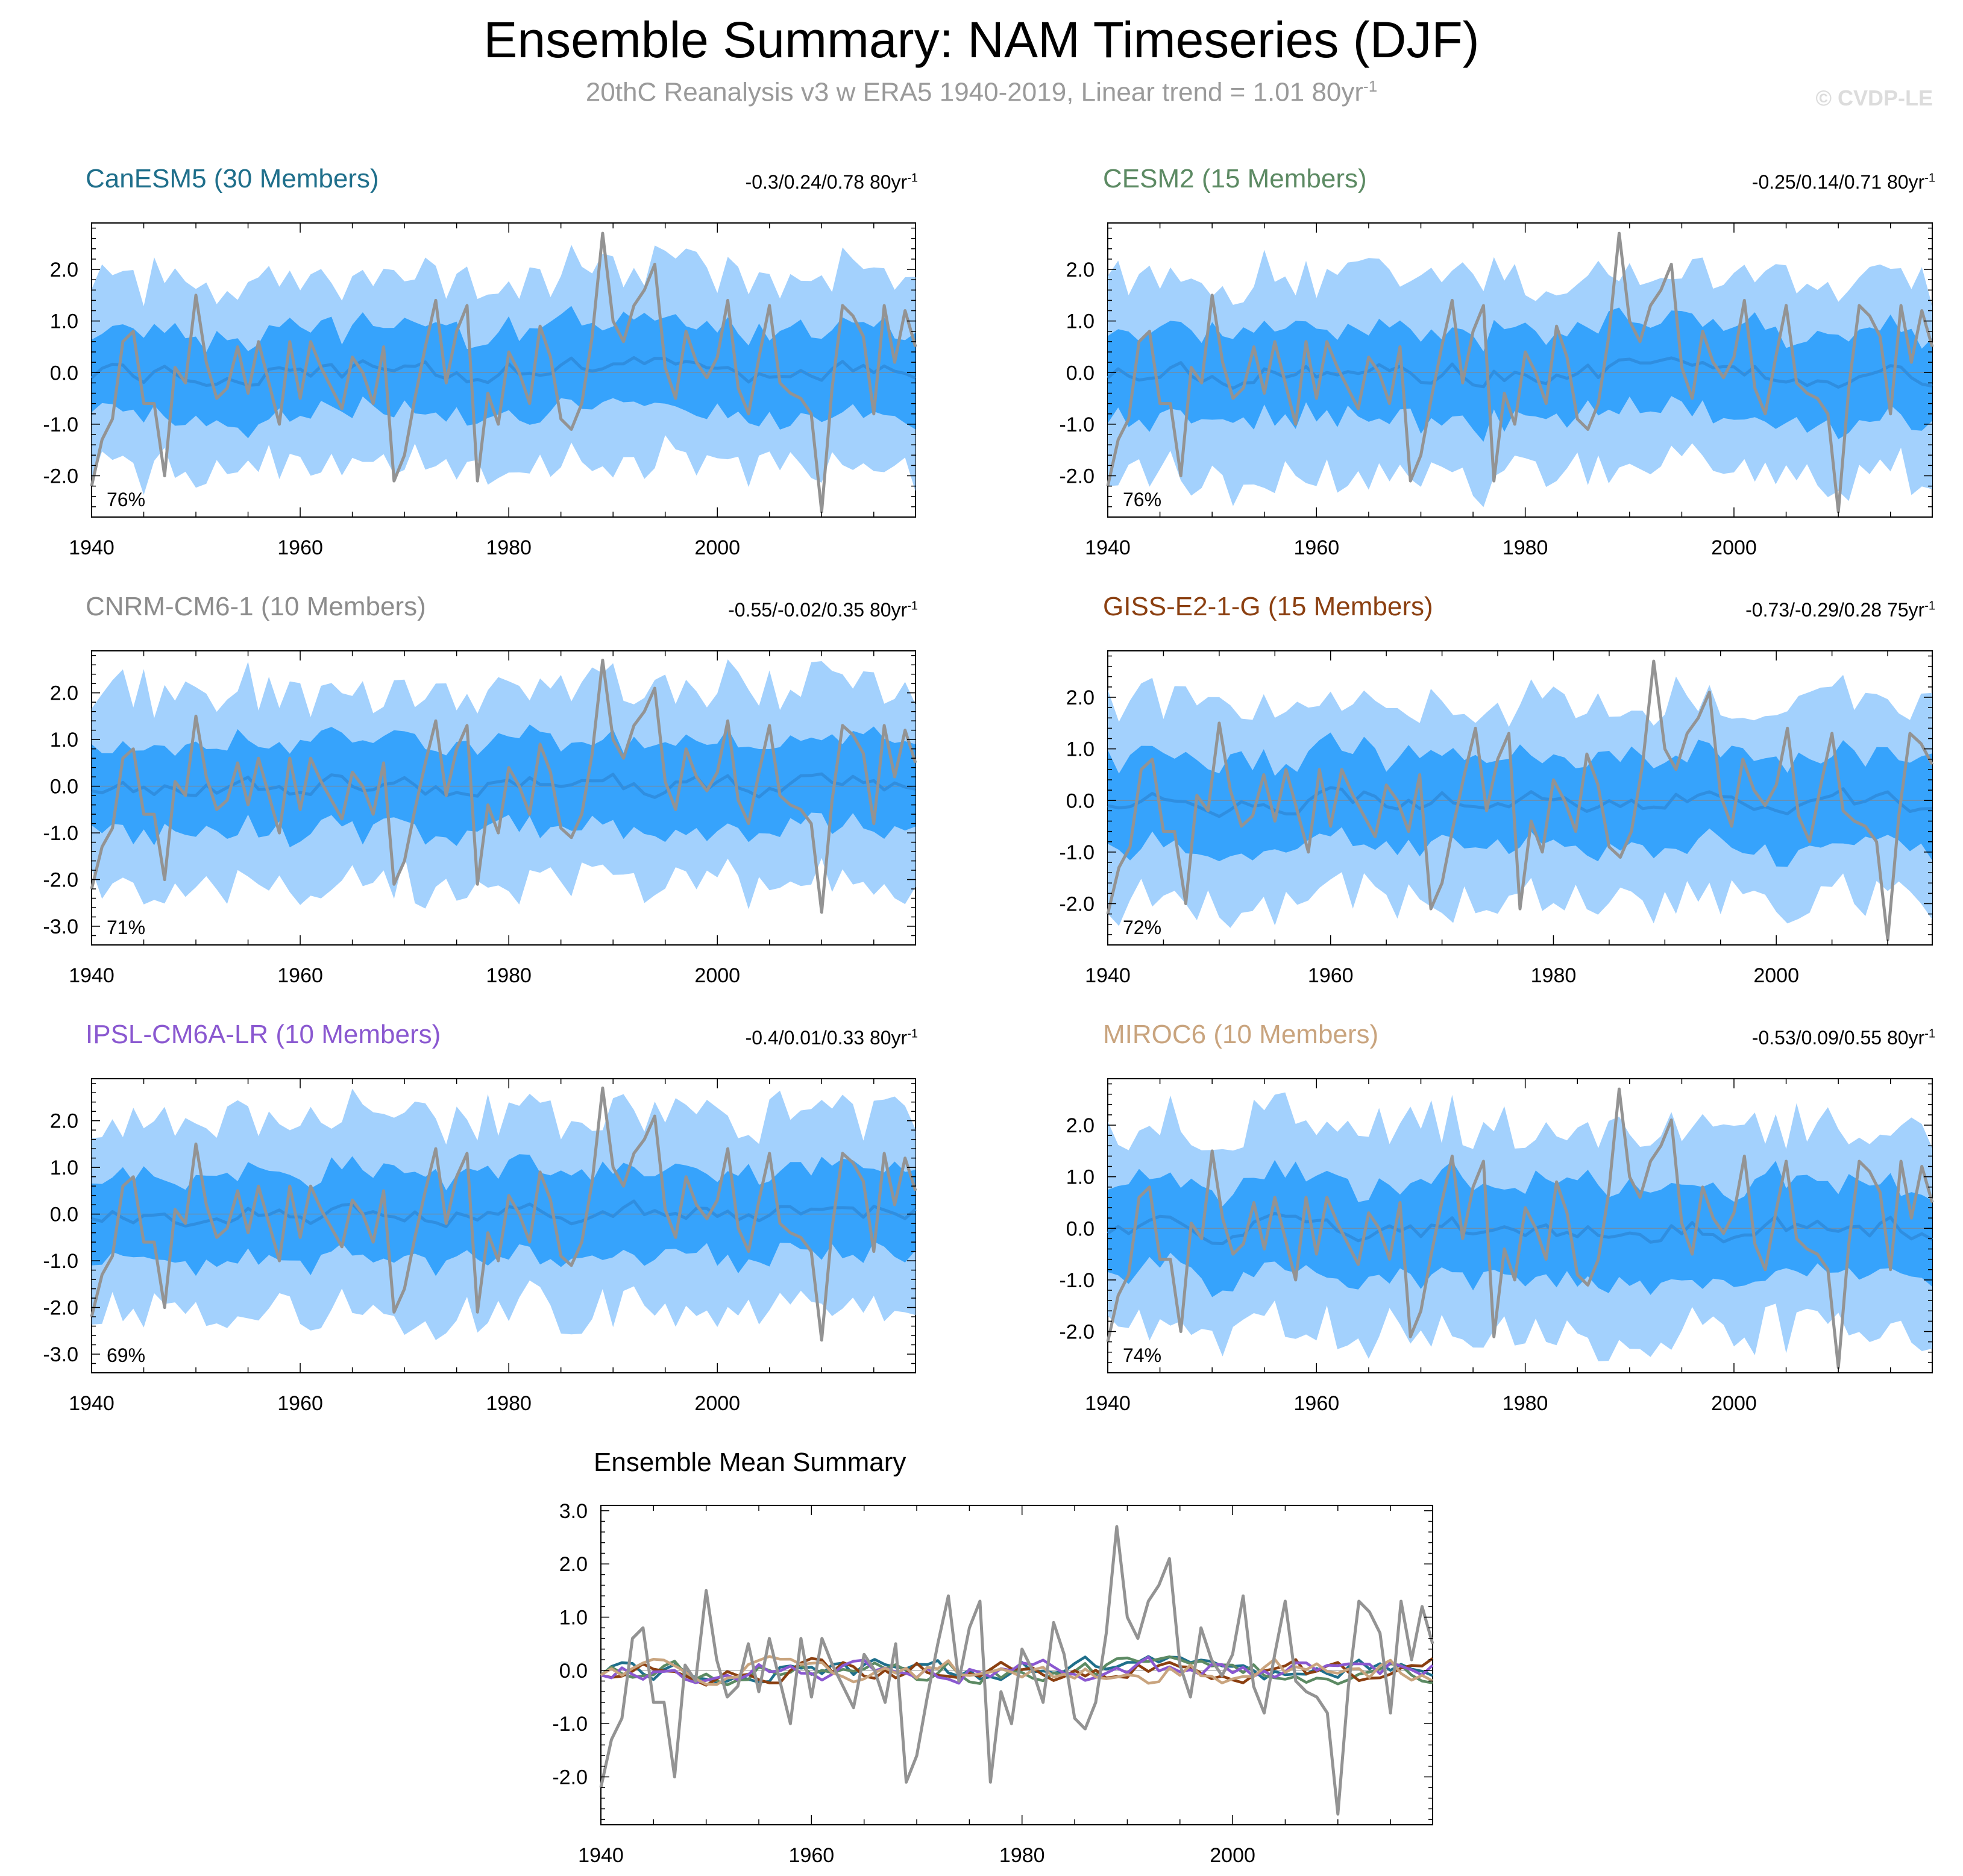 This screenshot has height=1876, width=1963. I want to click on credit-watermark: © CVDP-LE, so click(1874, 98).